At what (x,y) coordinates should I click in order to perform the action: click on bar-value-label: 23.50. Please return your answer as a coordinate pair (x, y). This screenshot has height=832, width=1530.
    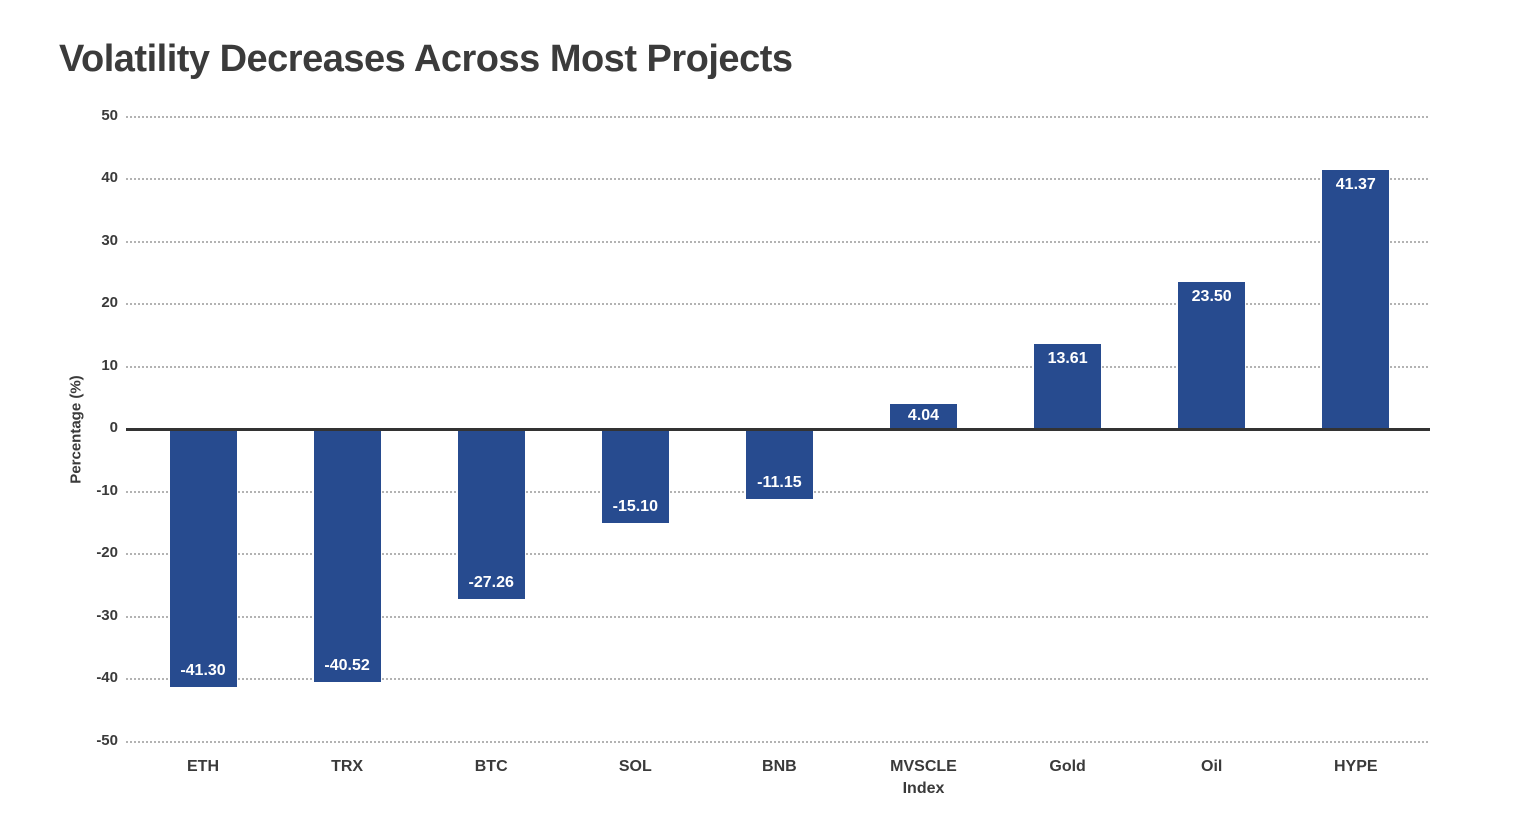
    Looking at the image, I should click on (1211, 297).